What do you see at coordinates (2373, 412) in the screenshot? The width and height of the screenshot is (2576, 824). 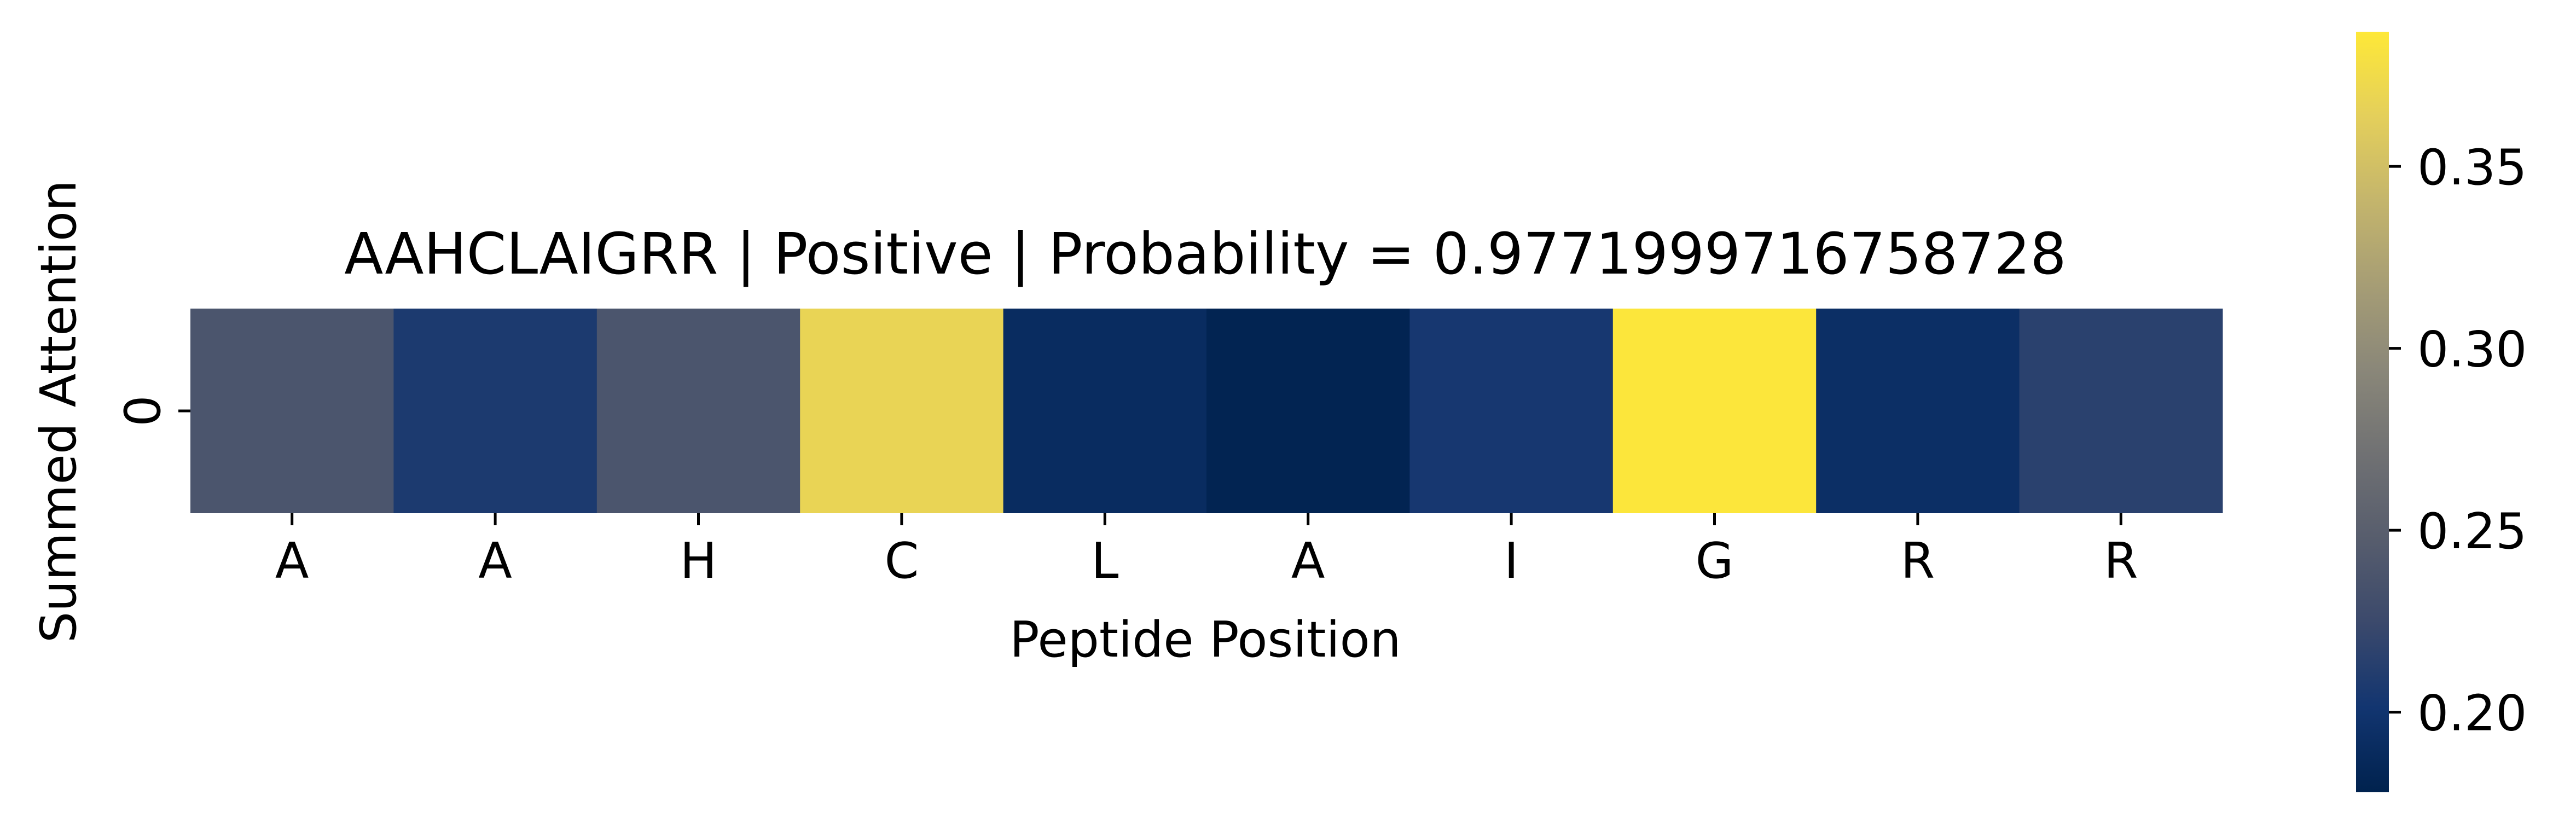 I see `colorbar` at bounding box center [2373, 412].